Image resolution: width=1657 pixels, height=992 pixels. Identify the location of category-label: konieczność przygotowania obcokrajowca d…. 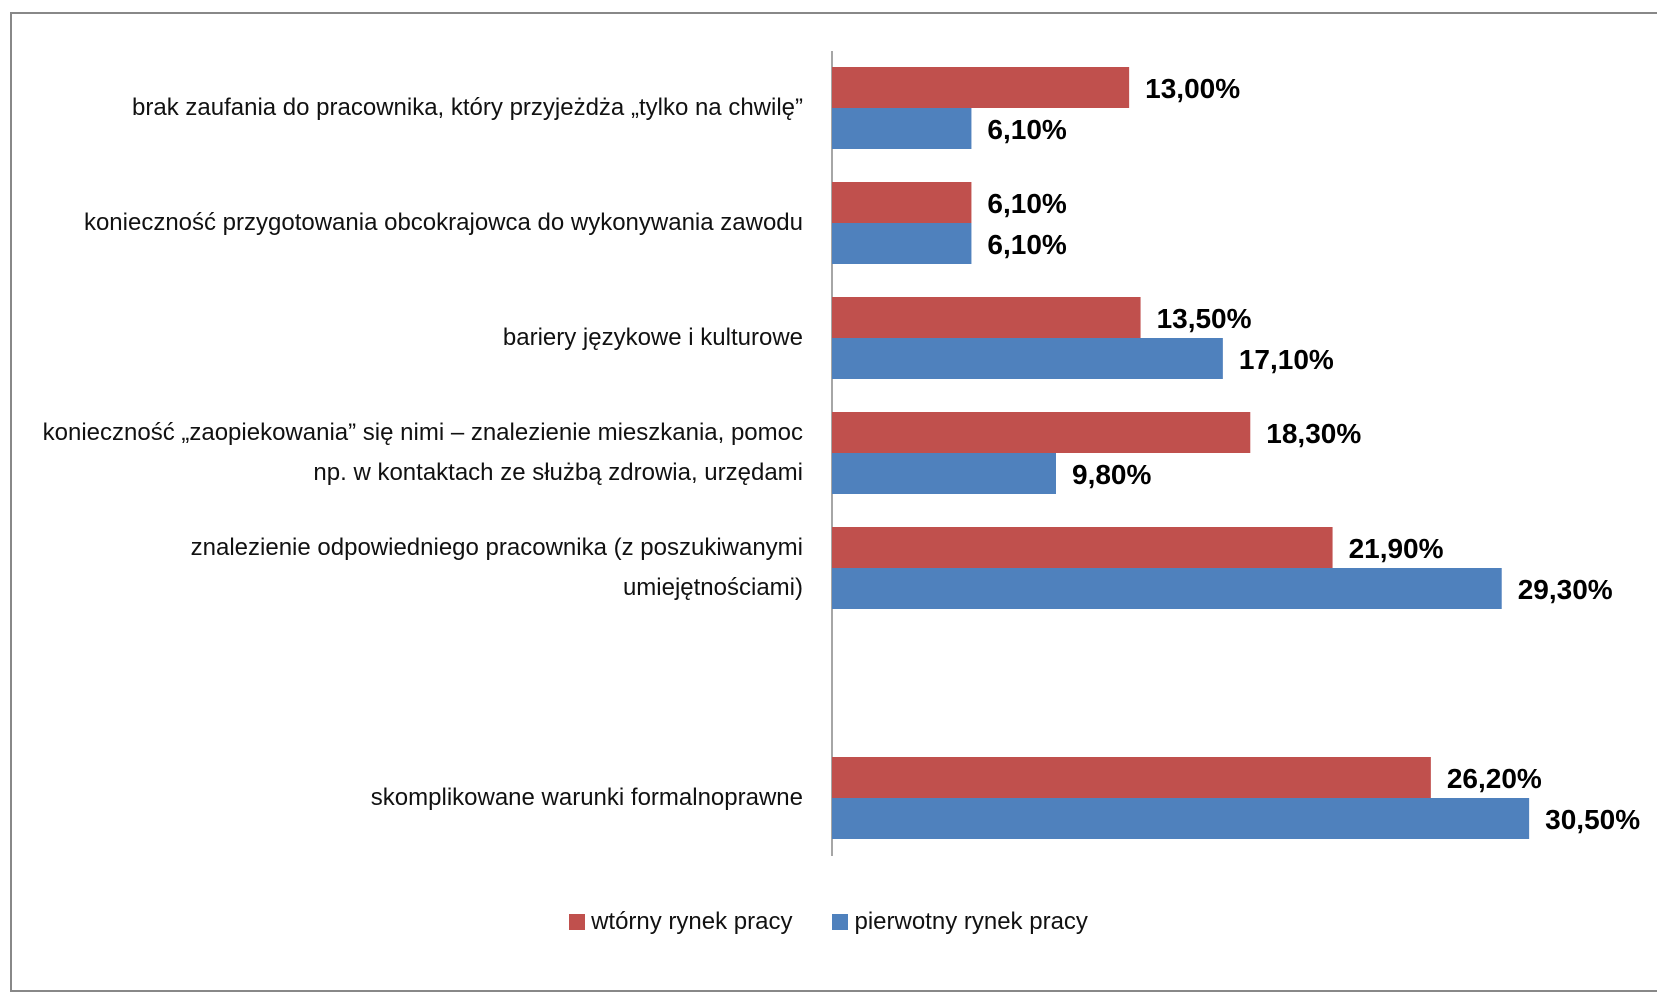
(443, 222).